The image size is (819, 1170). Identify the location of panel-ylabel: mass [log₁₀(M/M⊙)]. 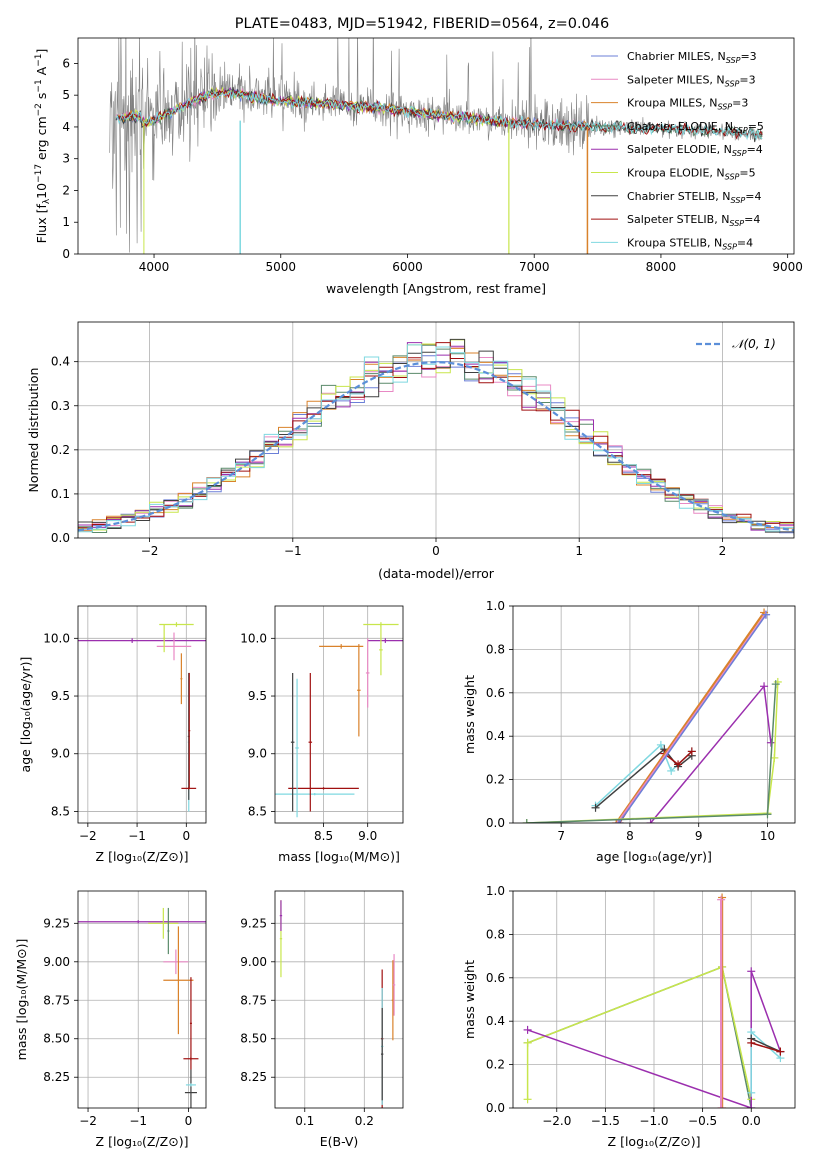
(21, 1000).